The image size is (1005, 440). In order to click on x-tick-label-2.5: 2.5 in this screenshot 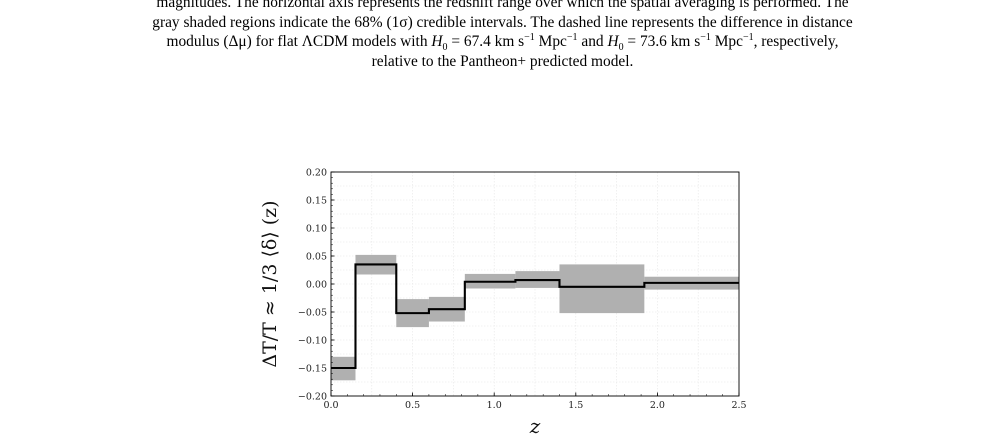, I will do `click(738, 405)`.